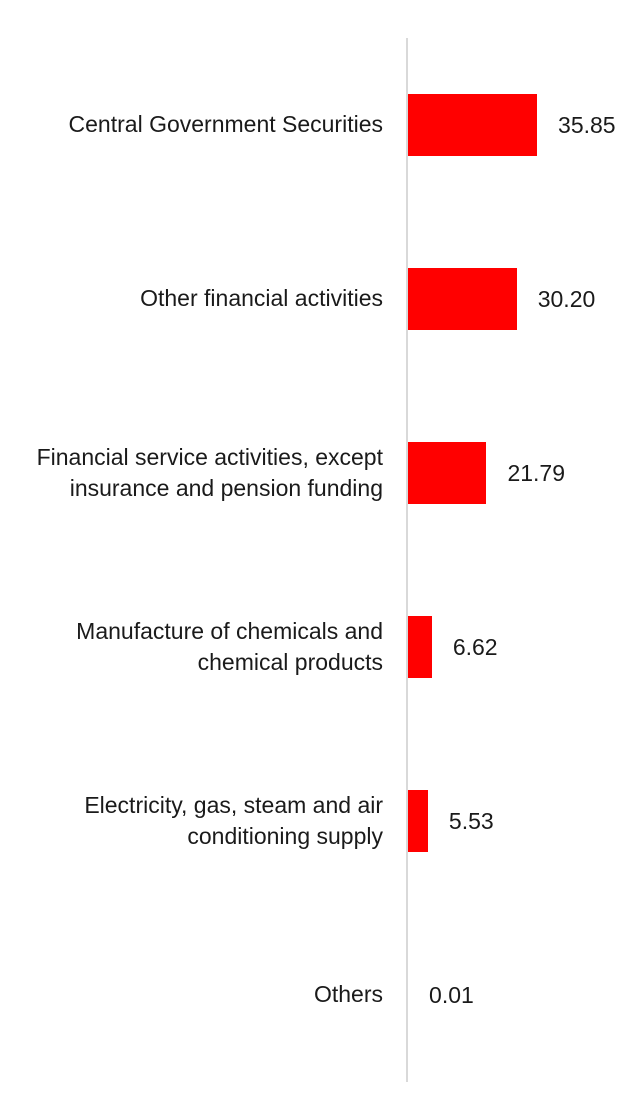 This screenshot has height=1113, width=644. What do you see at coordinates (525, 299) in the screenshot?
I see `row-plot: 30.20` at bounding box center [525, 299].